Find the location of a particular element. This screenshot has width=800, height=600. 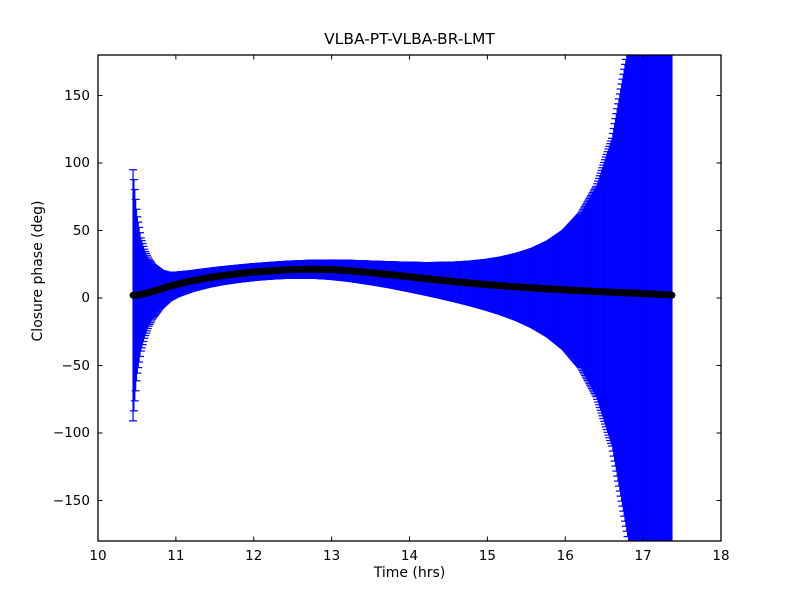

y-tick-label: −50 is located at coordinates (76, 365).